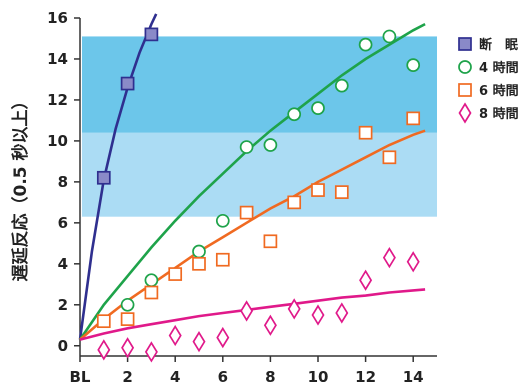 The image size is (531, 392). Describe the element at coordinates (365, 377) in the screenshot. I see `x-tick-label: 12` at that location.